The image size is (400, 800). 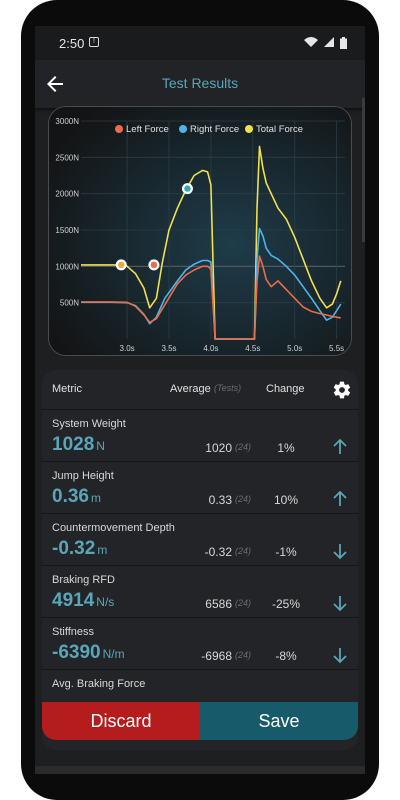 What do you see at coordinates (121, 721) in the screenshot?
I see `discard-button: Discard` at bounding box center [121, 721].